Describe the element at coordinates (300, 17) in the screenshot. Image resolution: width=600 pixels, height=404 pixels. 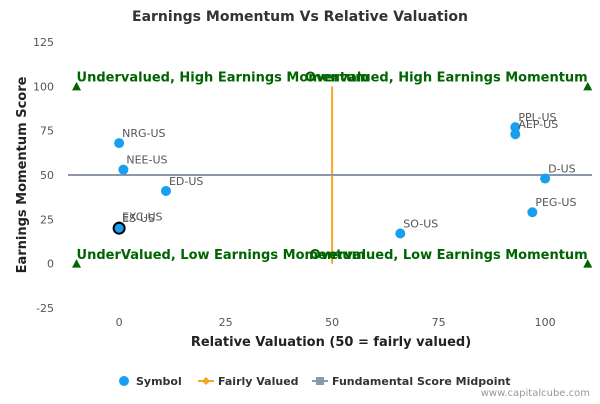
I see `chart-title: Earnings Momentum Vs Relative Valuation` at that location.